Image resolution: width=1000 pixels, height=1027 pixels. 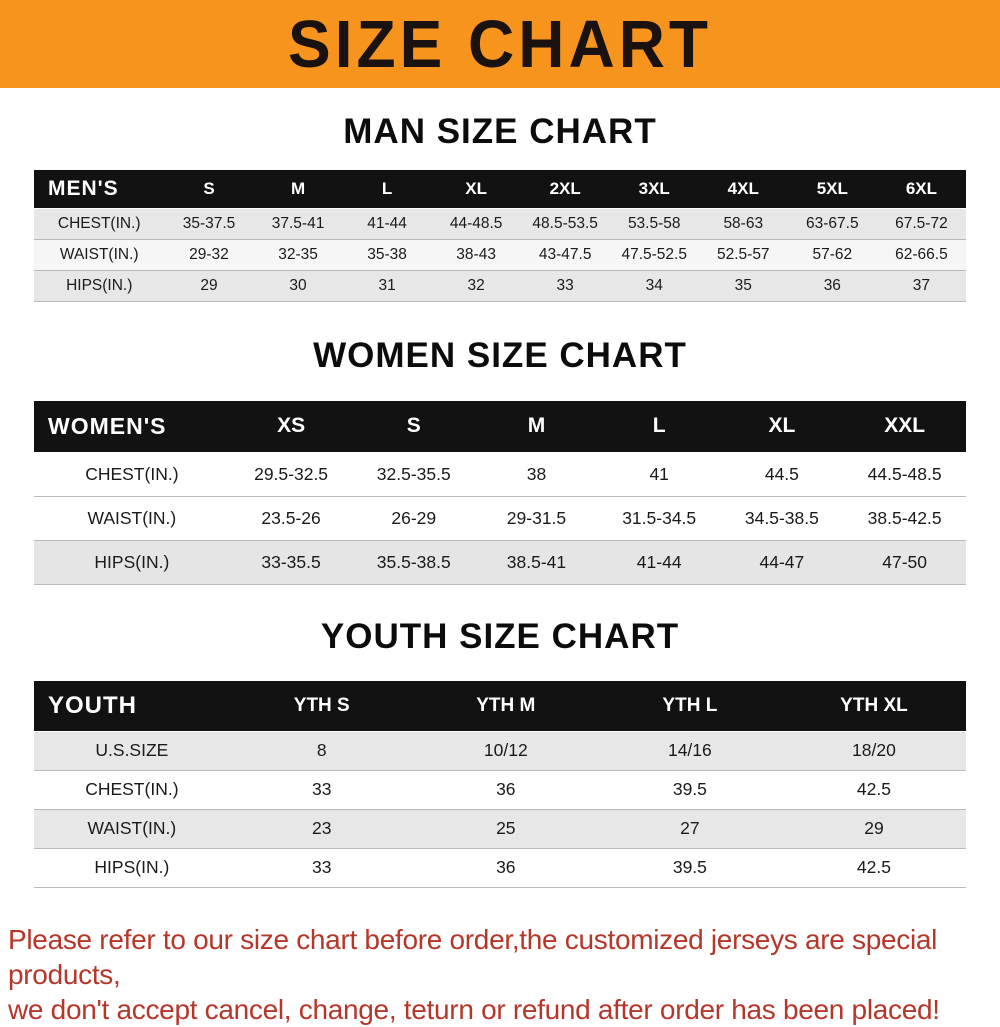 What do you see at coordinates (536, 562) in the screenshot?
I see `measurement-value: 38.5-41` at bounding box center [536, 562].